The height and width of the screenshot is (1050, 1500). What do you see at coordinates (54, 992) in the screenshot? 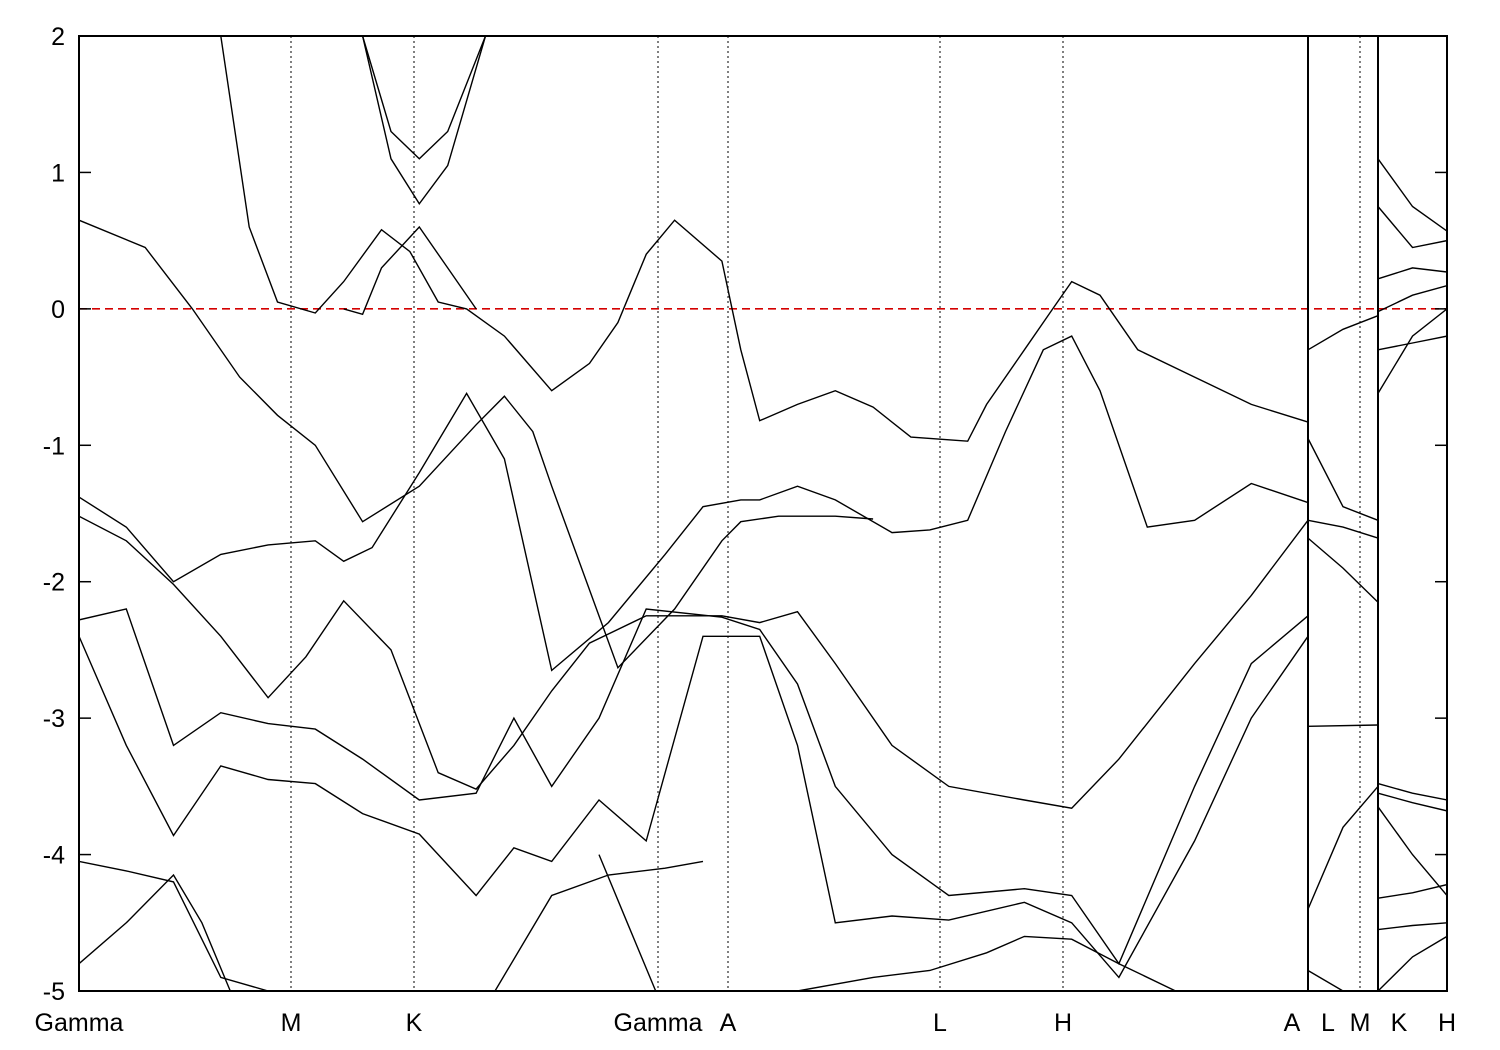
I see `y-tick-label: -5` at bounding box center [54, 992].